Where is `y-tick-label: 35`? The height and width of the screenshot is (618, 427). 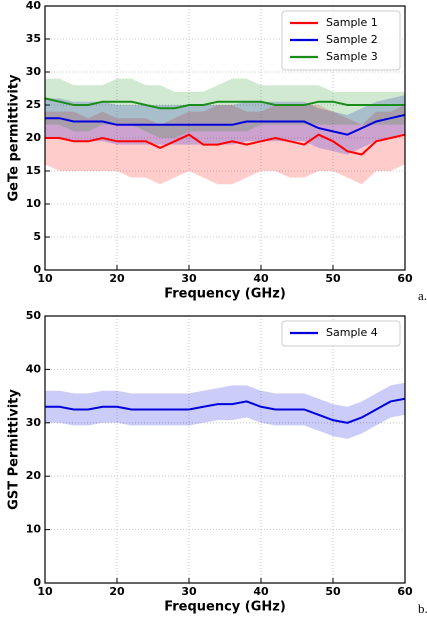
y-tick-label: 35 is located at coordinates (33, 38).